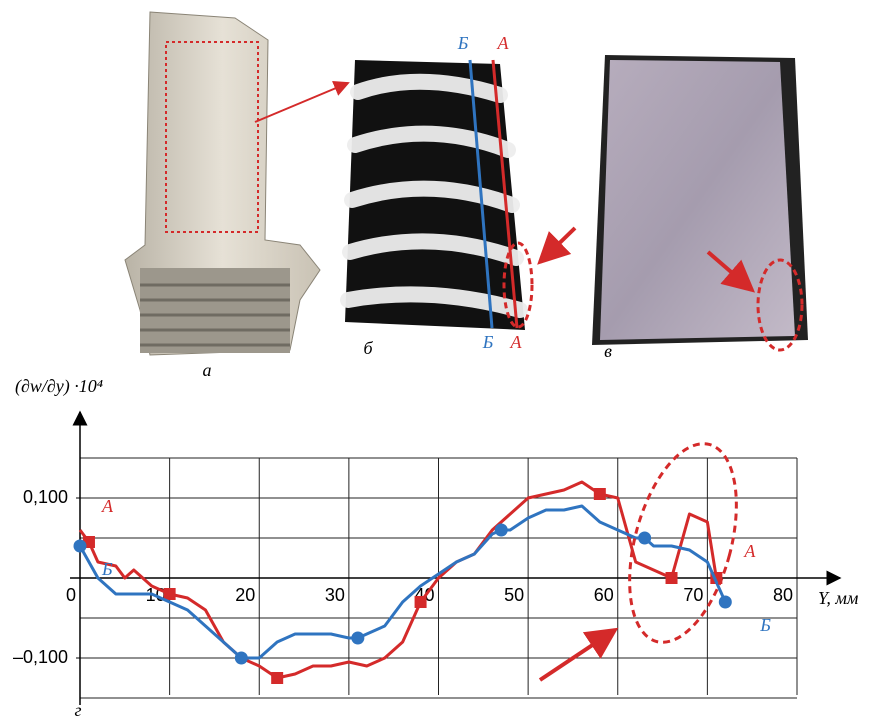 This screenshot has height=728, width=878. I want to click on panel-label: в, so click(608, 351).